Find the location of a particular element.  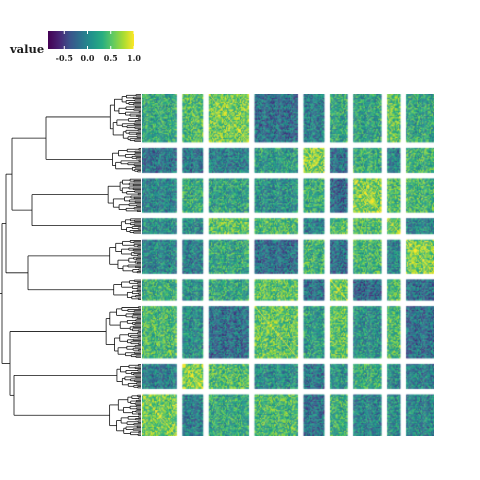

legend-tick-label: 0.5 is located at coordinates (110, 58).